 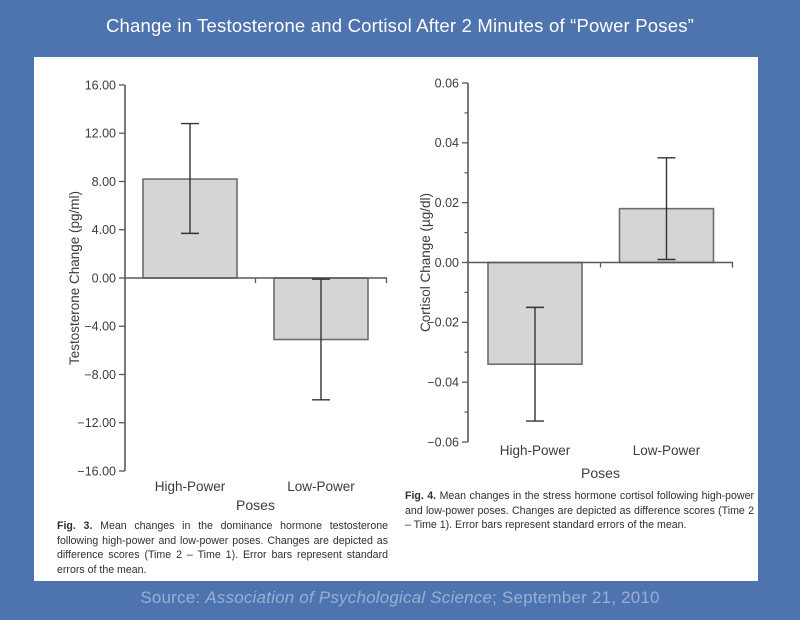 I want to click on y-tick-label: −0.06, so click(x=443, y=442).